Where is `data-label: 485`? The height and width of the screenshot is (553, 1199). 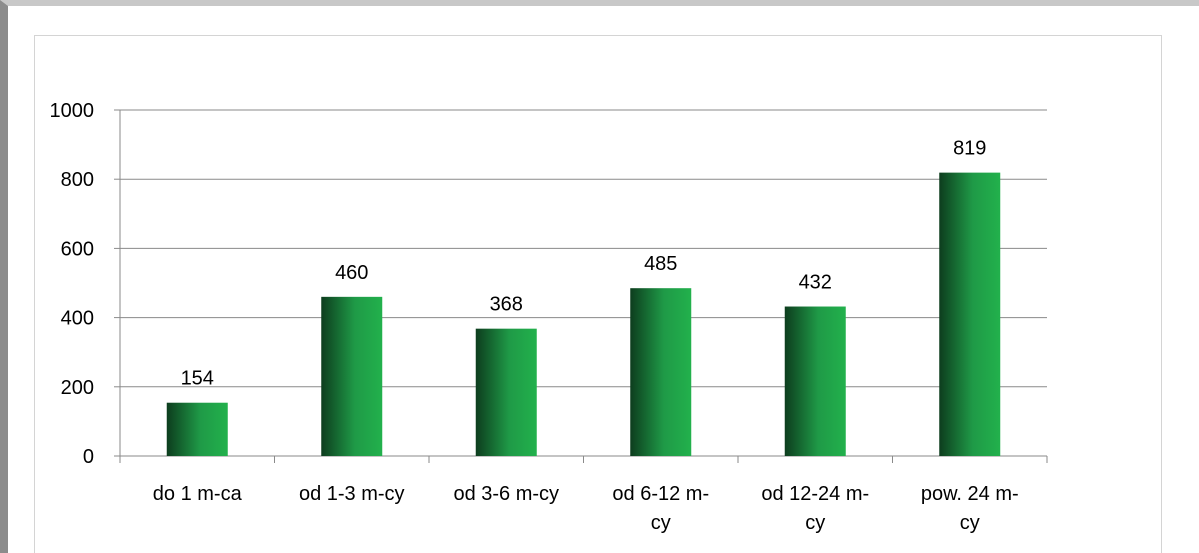 data-label: 485 is located at coordinates (660, 264).